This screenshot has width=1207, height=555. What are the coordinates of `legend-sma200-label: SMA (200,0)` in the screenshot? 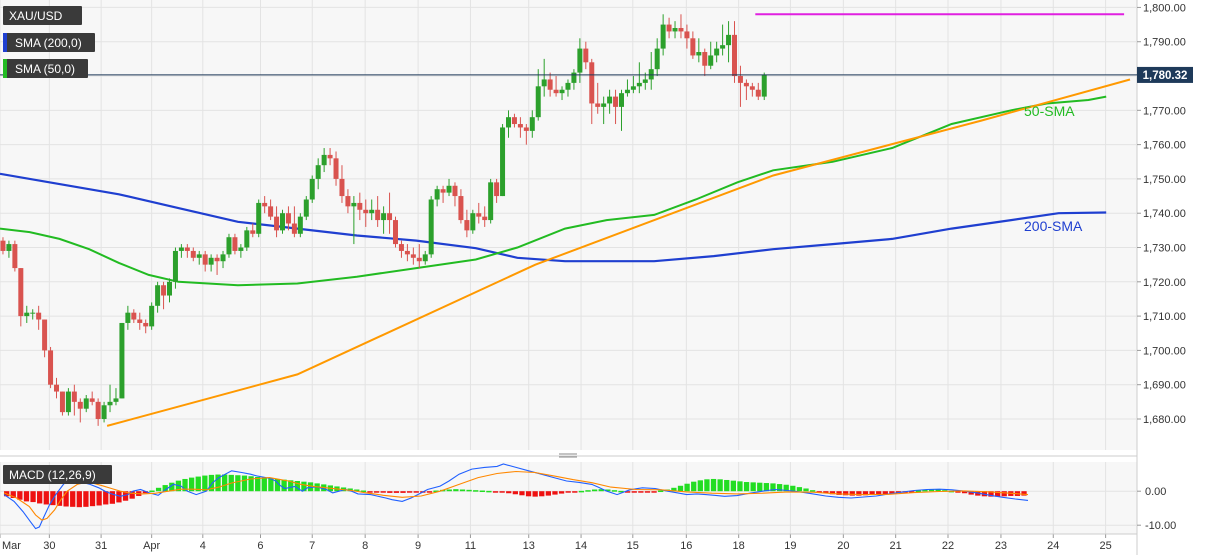 It's located at (48, 43).